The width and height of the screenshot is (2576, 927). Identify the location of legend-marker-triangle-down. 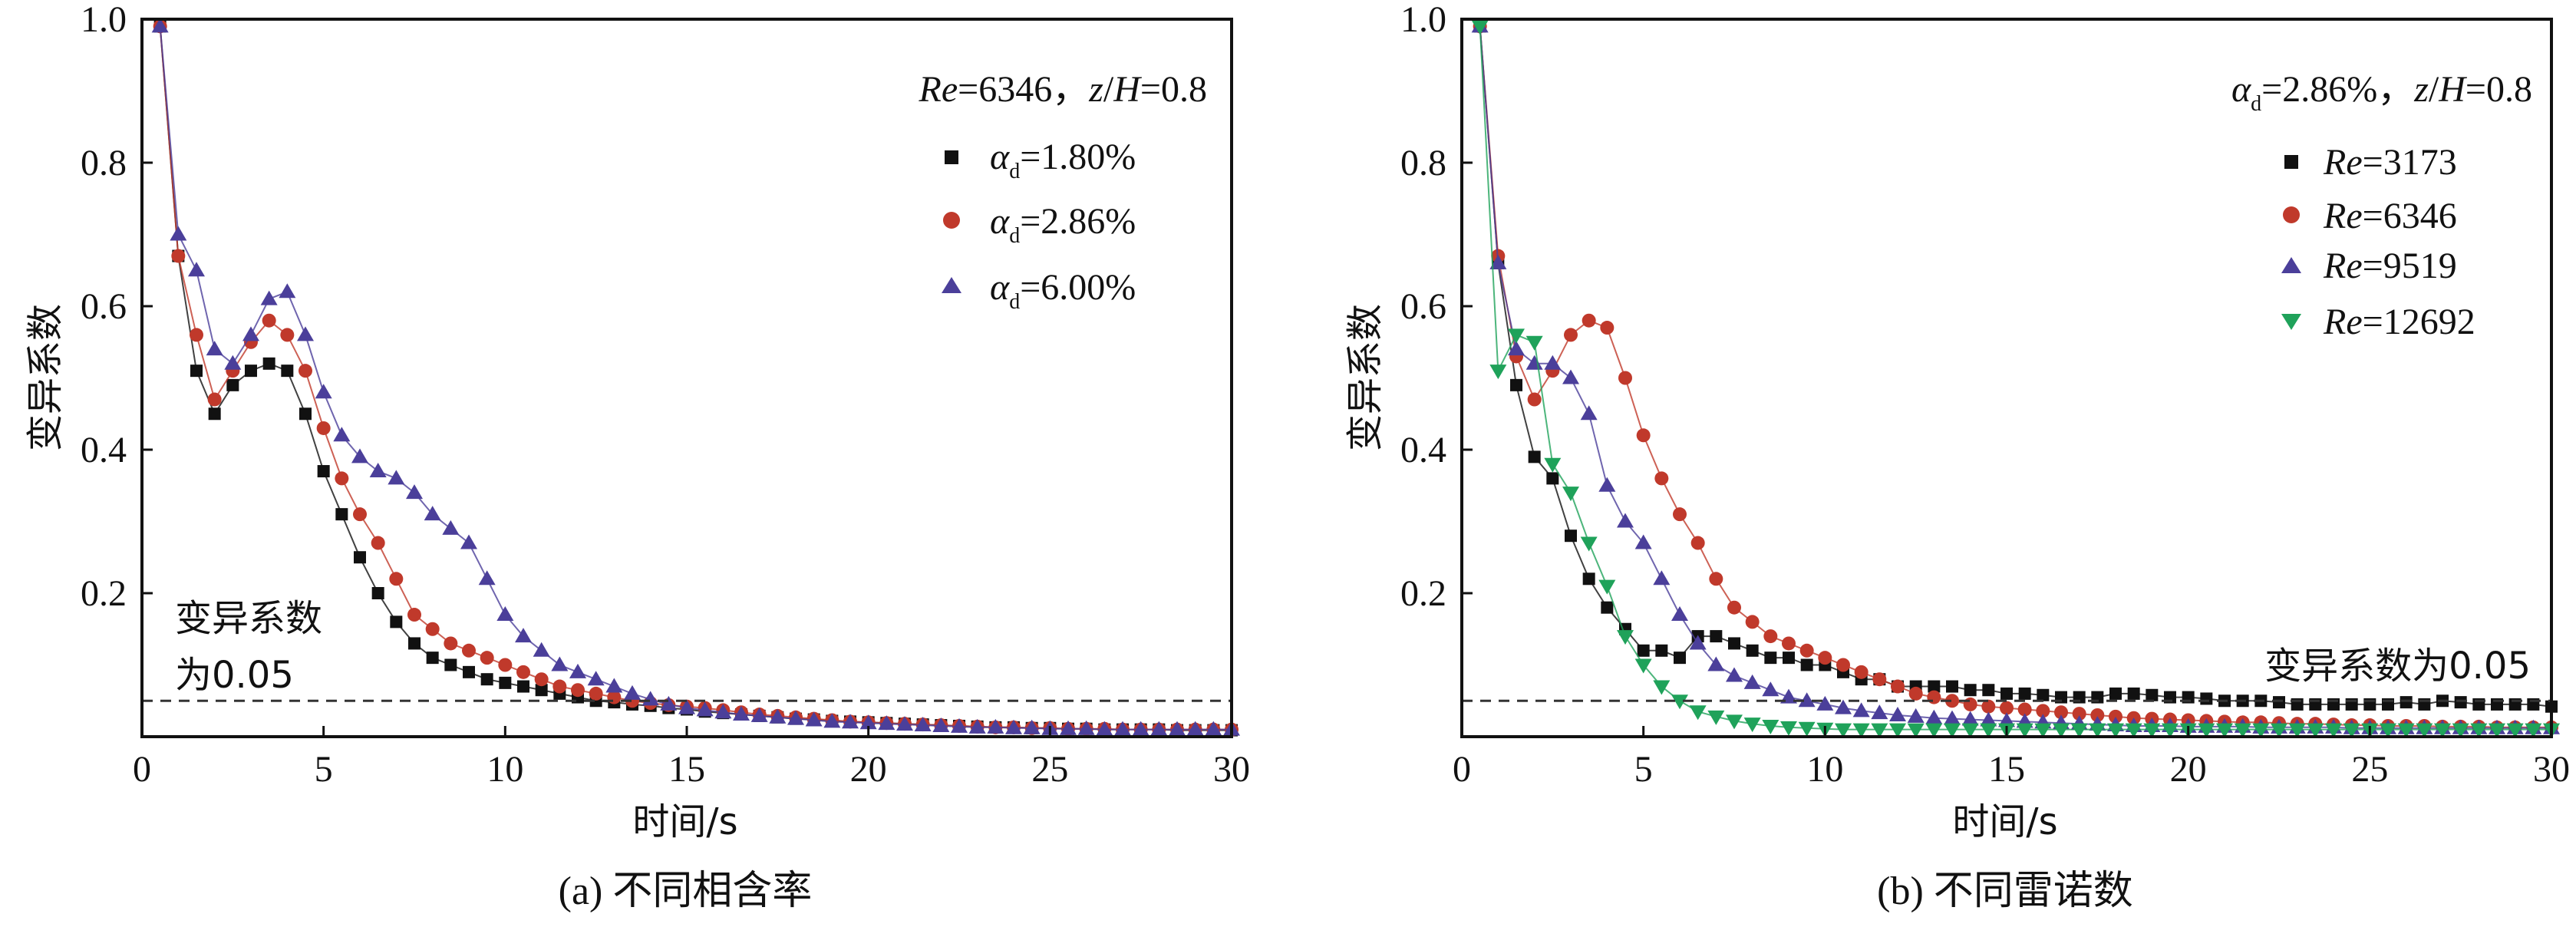
(2291, 322).